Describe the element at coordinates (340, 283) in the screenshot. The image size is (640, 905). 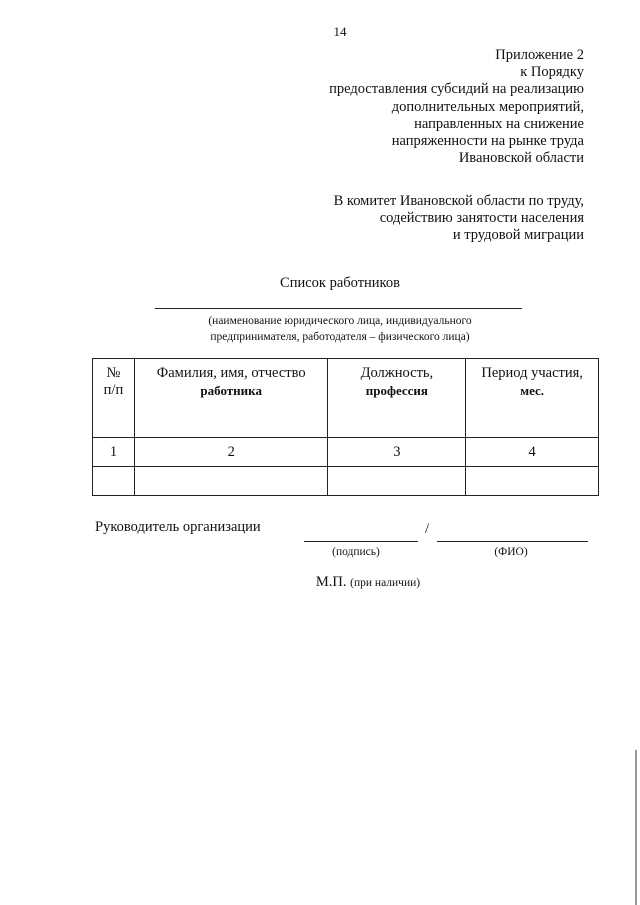
I see `document-title: Список работников` at that location.